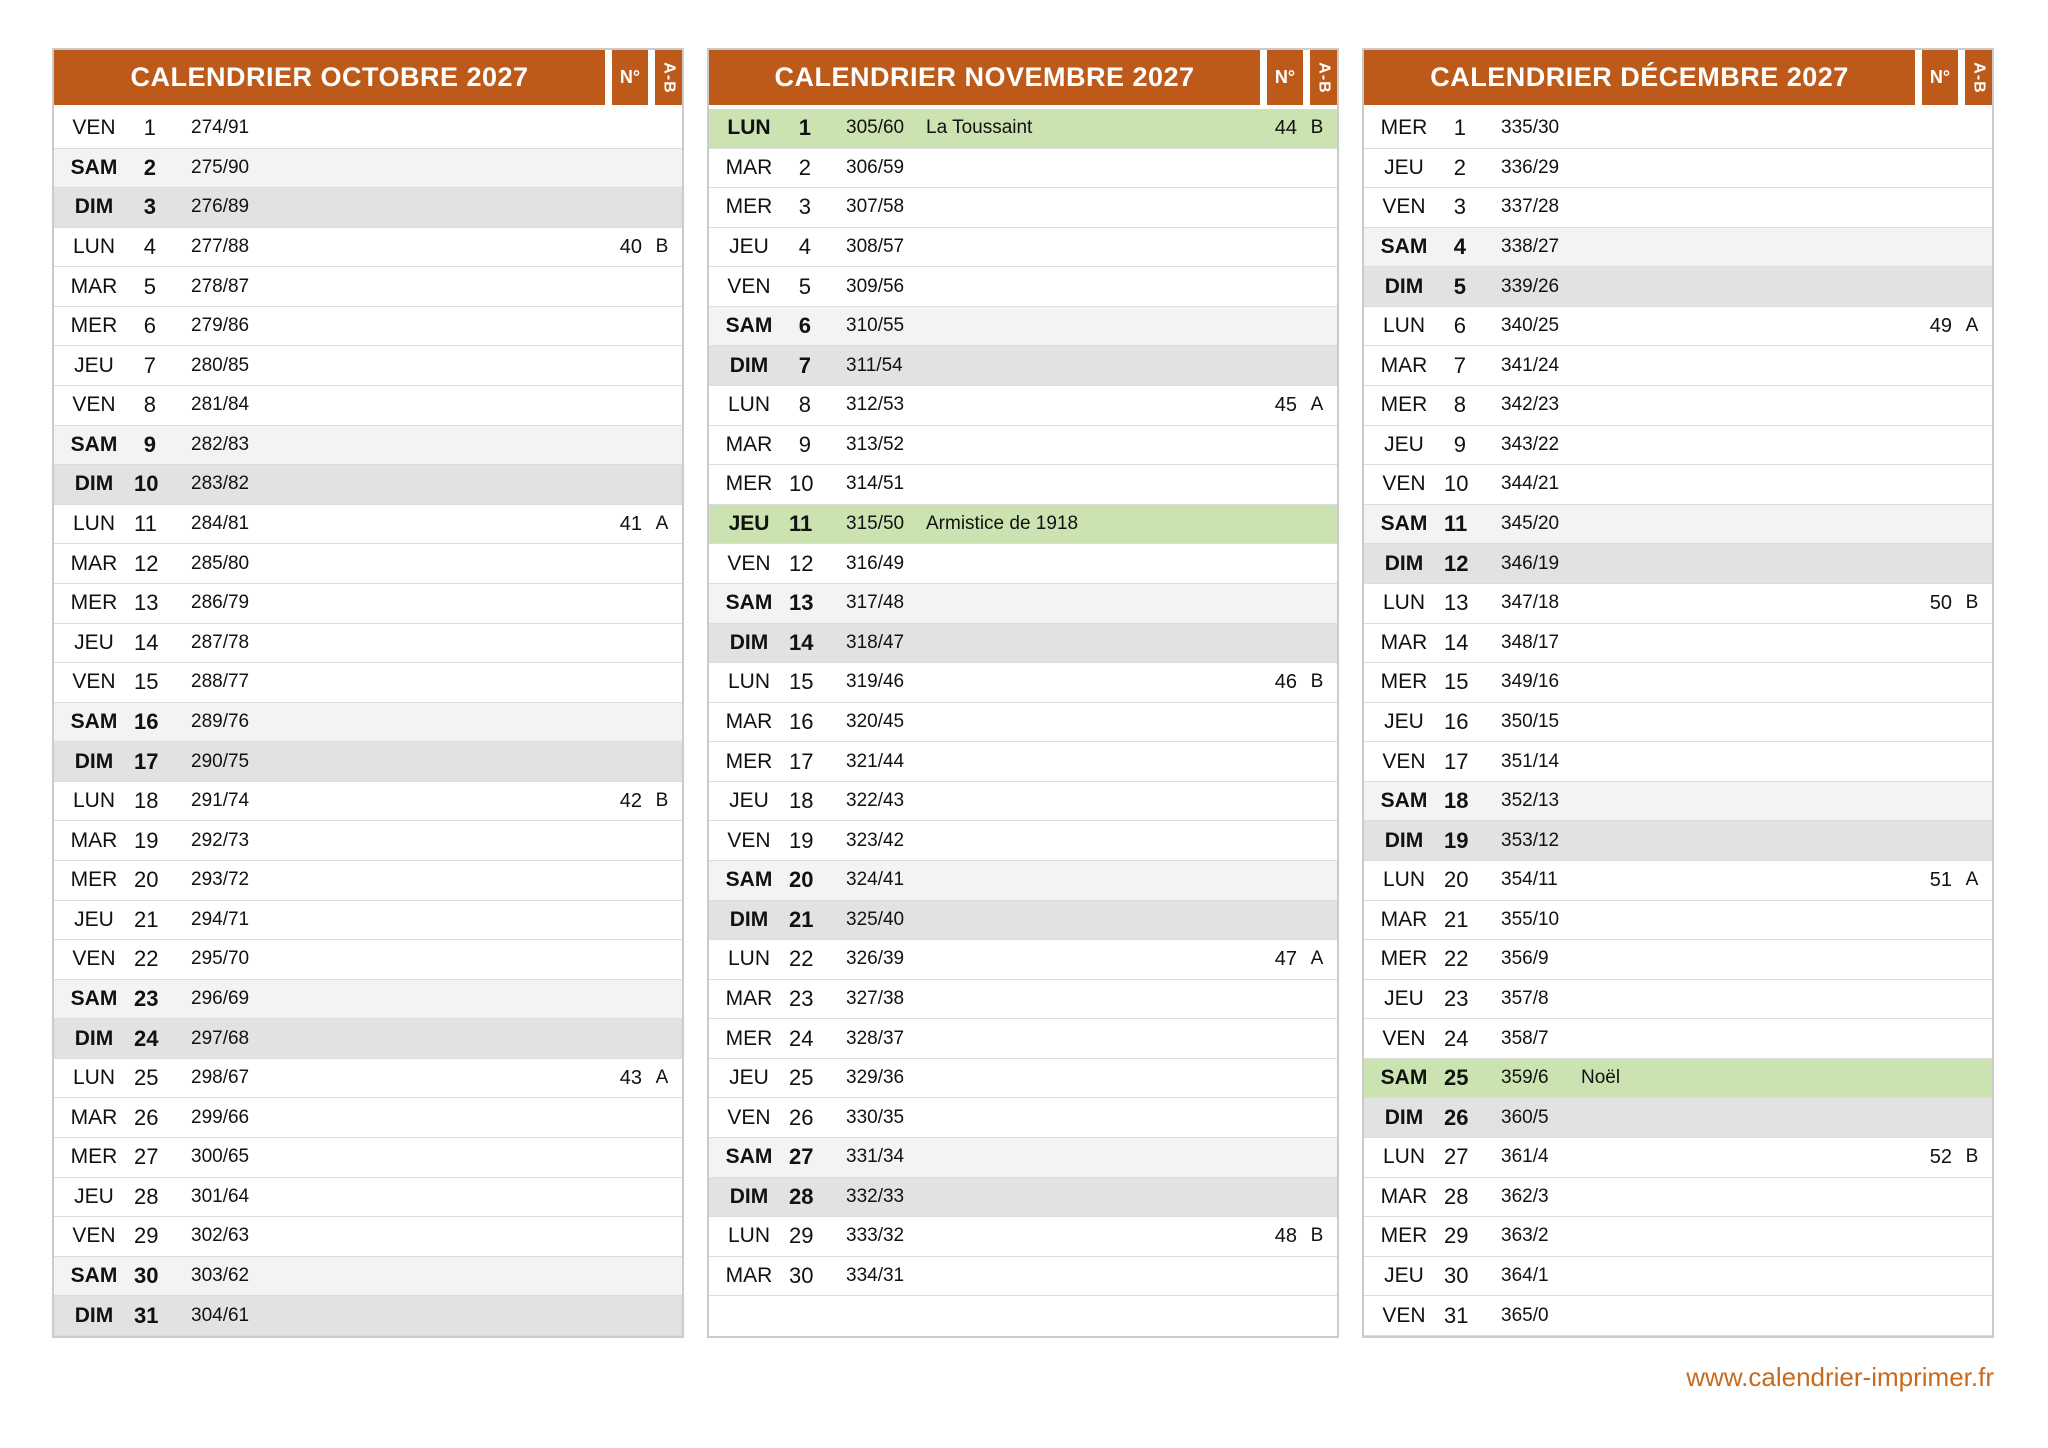 The height and width of the screenshot is (1448, 2048). What do you see at coordinates (1678, 129) in the screenshot?
I see `day-row: MER 1 335/30` at bounding box center [1678, 129].